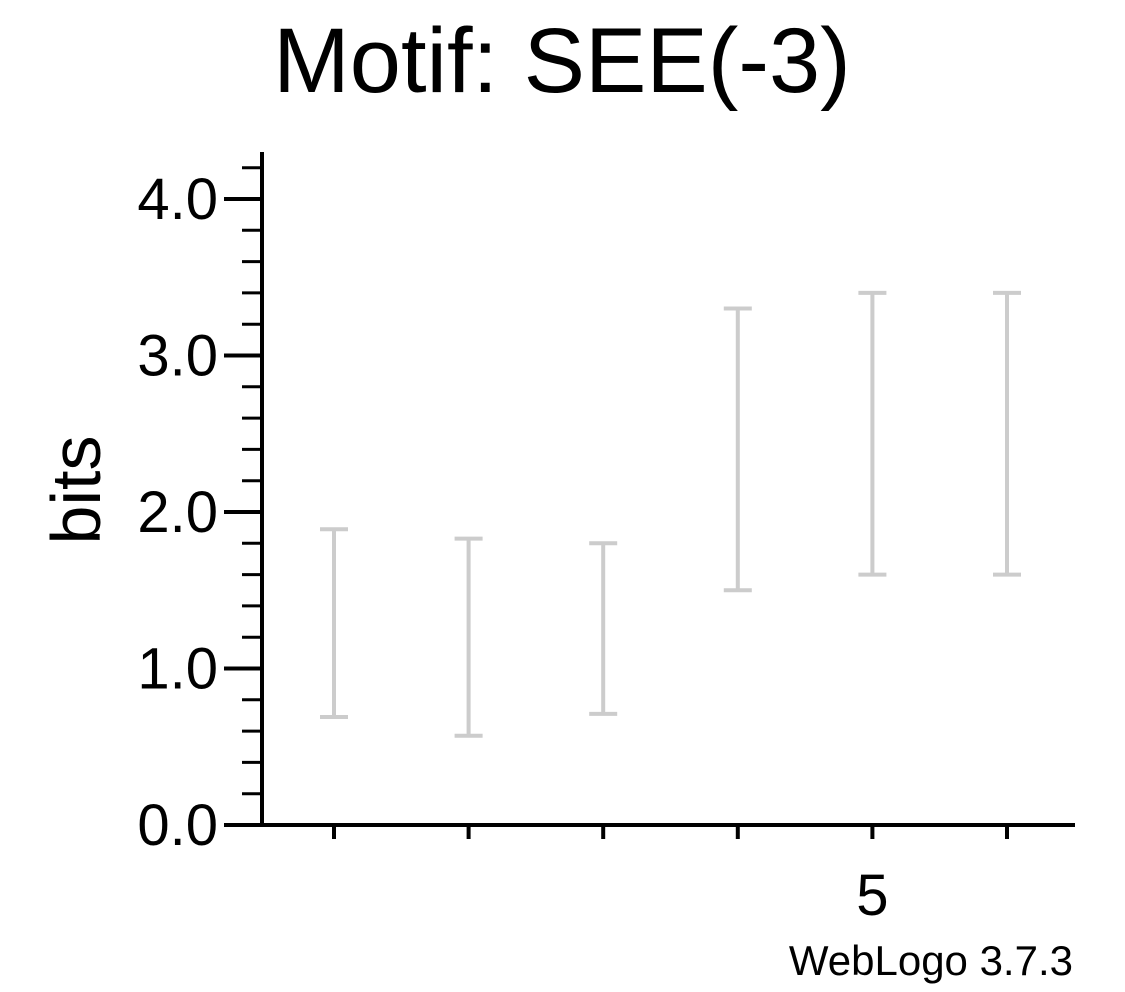 This screenshot has height=992, width=1125. I want to click on y-tick-label: 3.0, so click(177, 356).